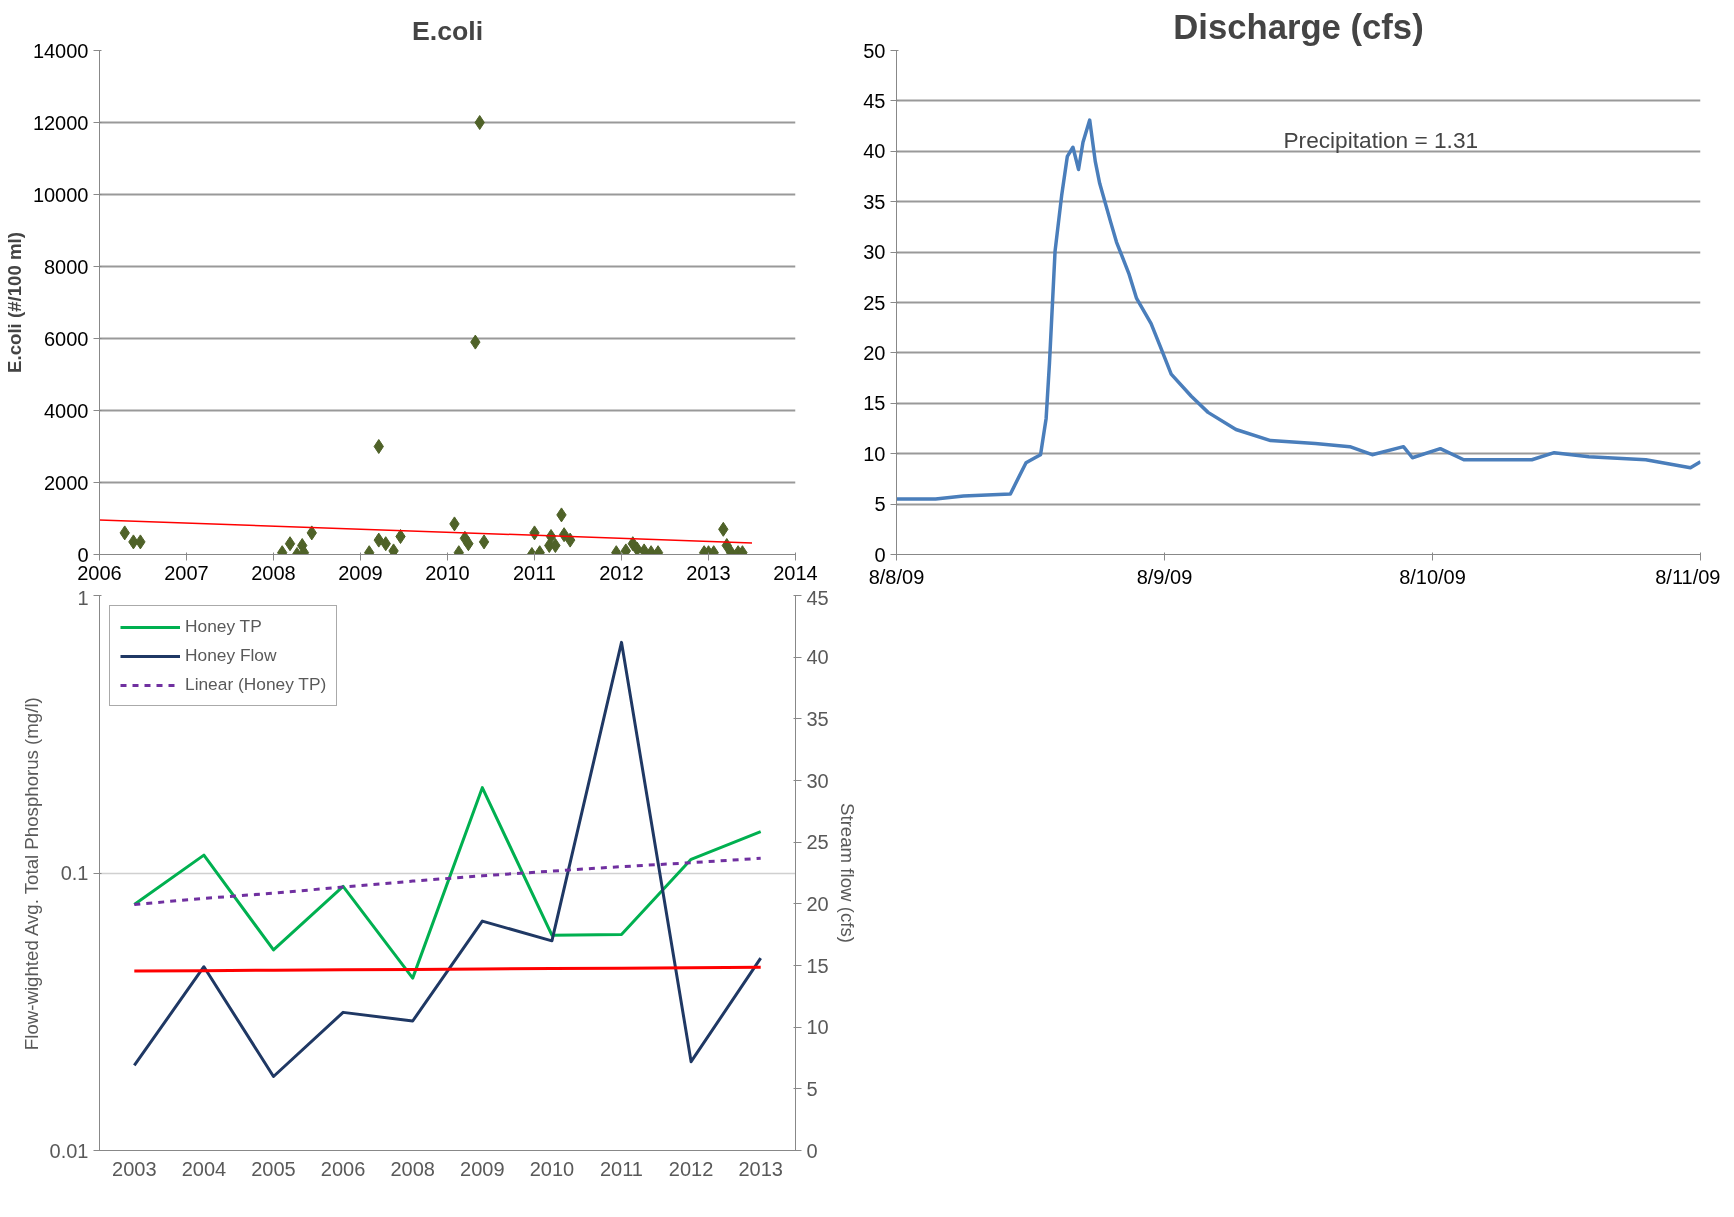  I want to click on y-tick-label: 35, so click(874, 201).